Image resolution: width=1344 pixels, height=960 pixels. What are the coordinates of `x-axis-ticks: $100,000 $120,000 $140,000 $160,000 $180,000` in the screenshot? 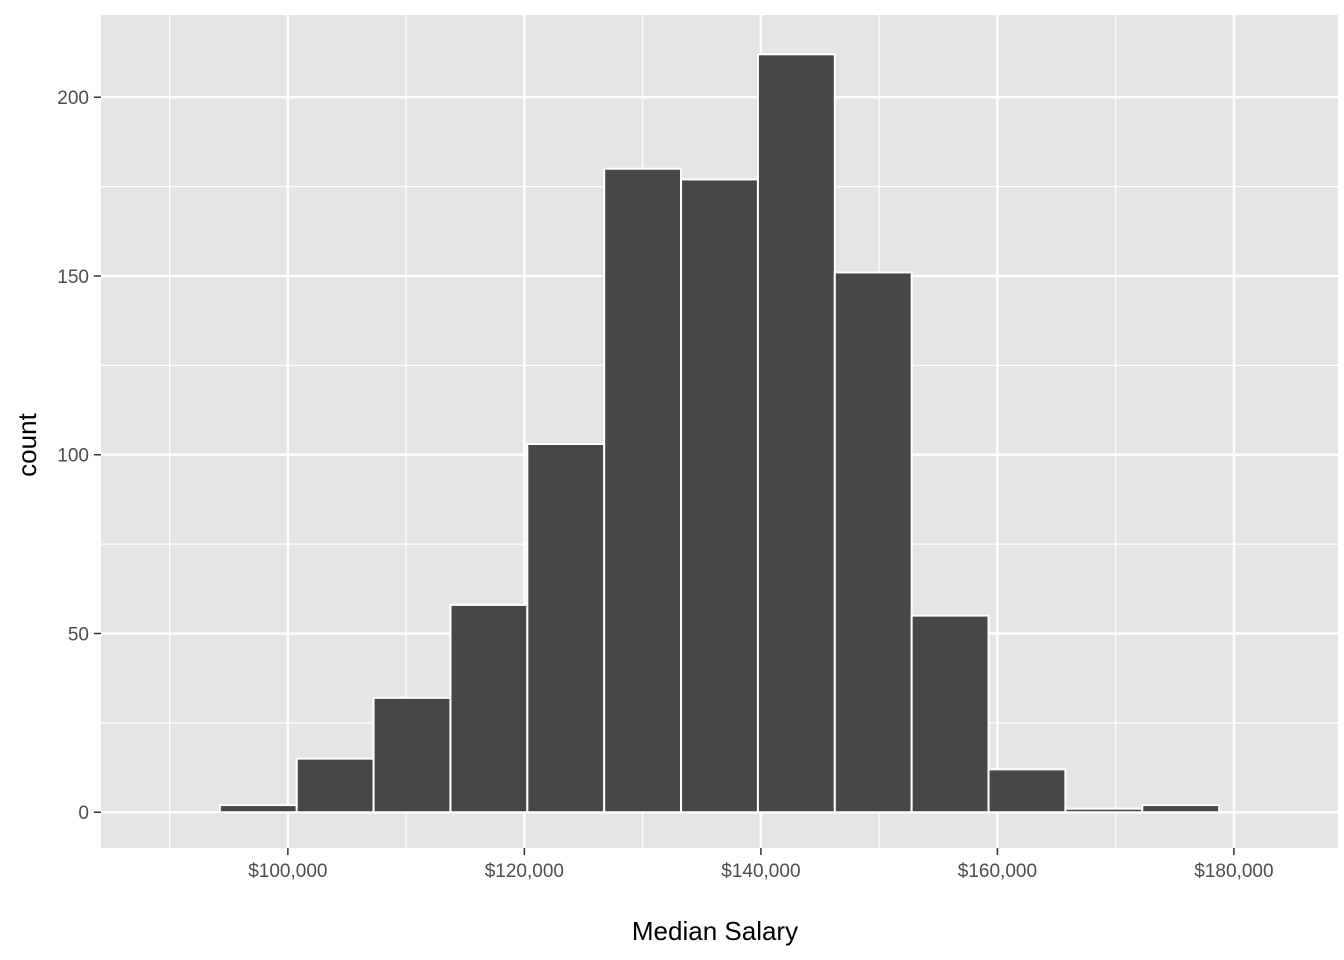 It's located at (761, 865).